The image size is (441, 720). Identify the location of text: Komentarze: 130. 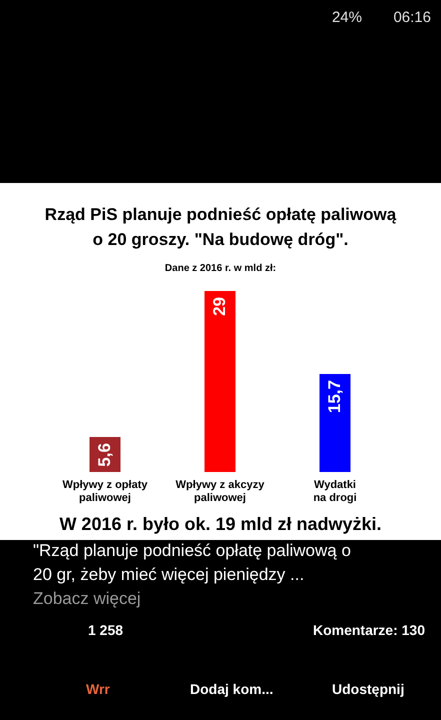
(369, 630).